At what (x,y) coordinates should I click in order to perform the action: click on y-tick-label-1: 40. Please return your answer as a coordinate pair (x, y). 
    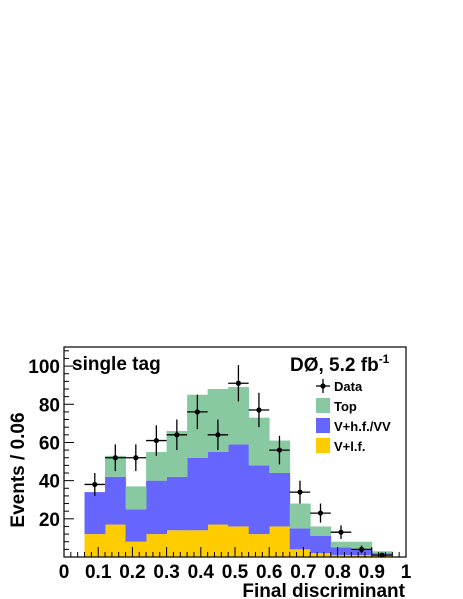
    Looking at the image, I should click on (49, 482).